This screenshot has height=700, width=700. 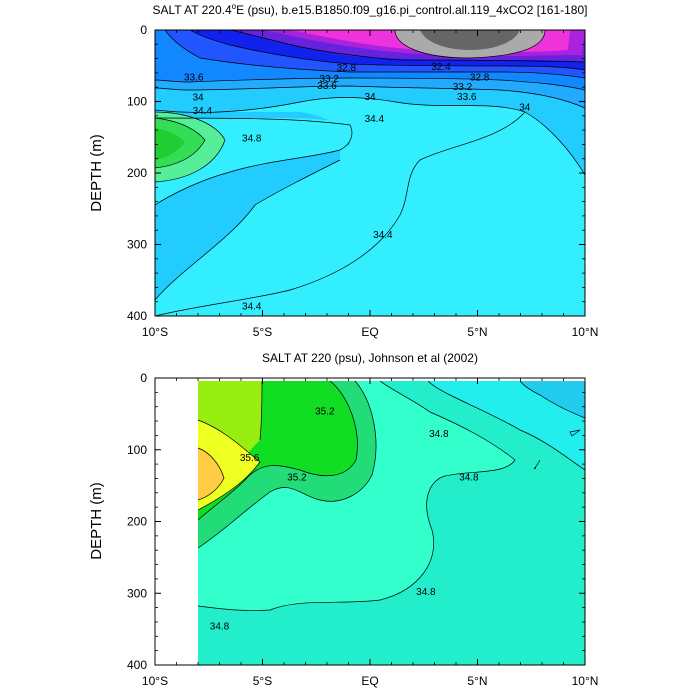 What do you see at coordinates (250, 458) in the screenshot?
I see `contour-label: 35.6` at bounding box center [250, 458].